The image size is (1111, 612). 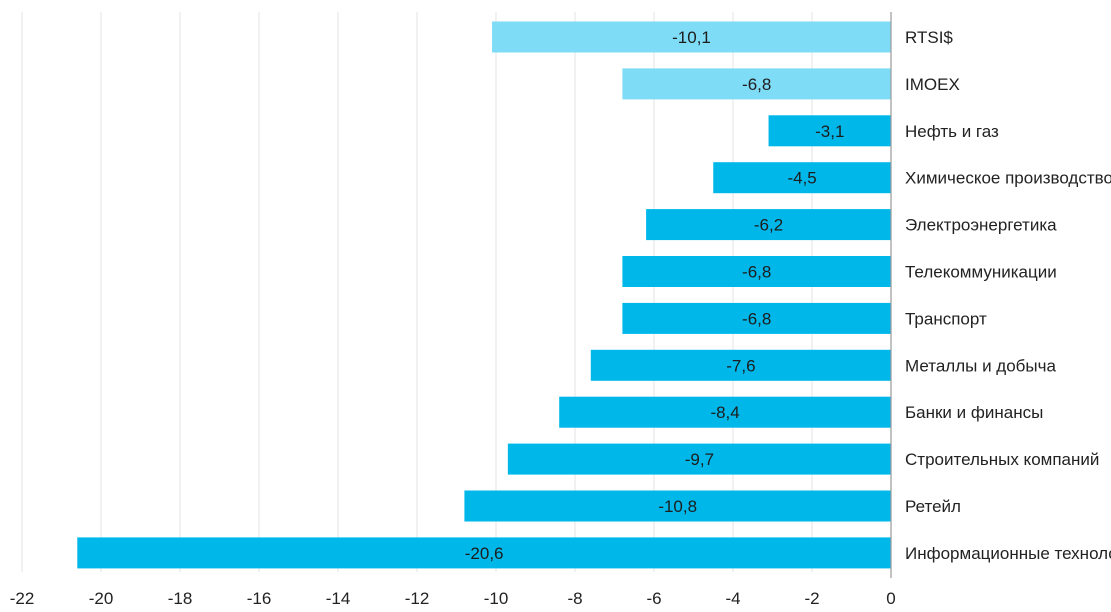 I want to click on bar-value-label: -10,8, so click(x=677, y=506).